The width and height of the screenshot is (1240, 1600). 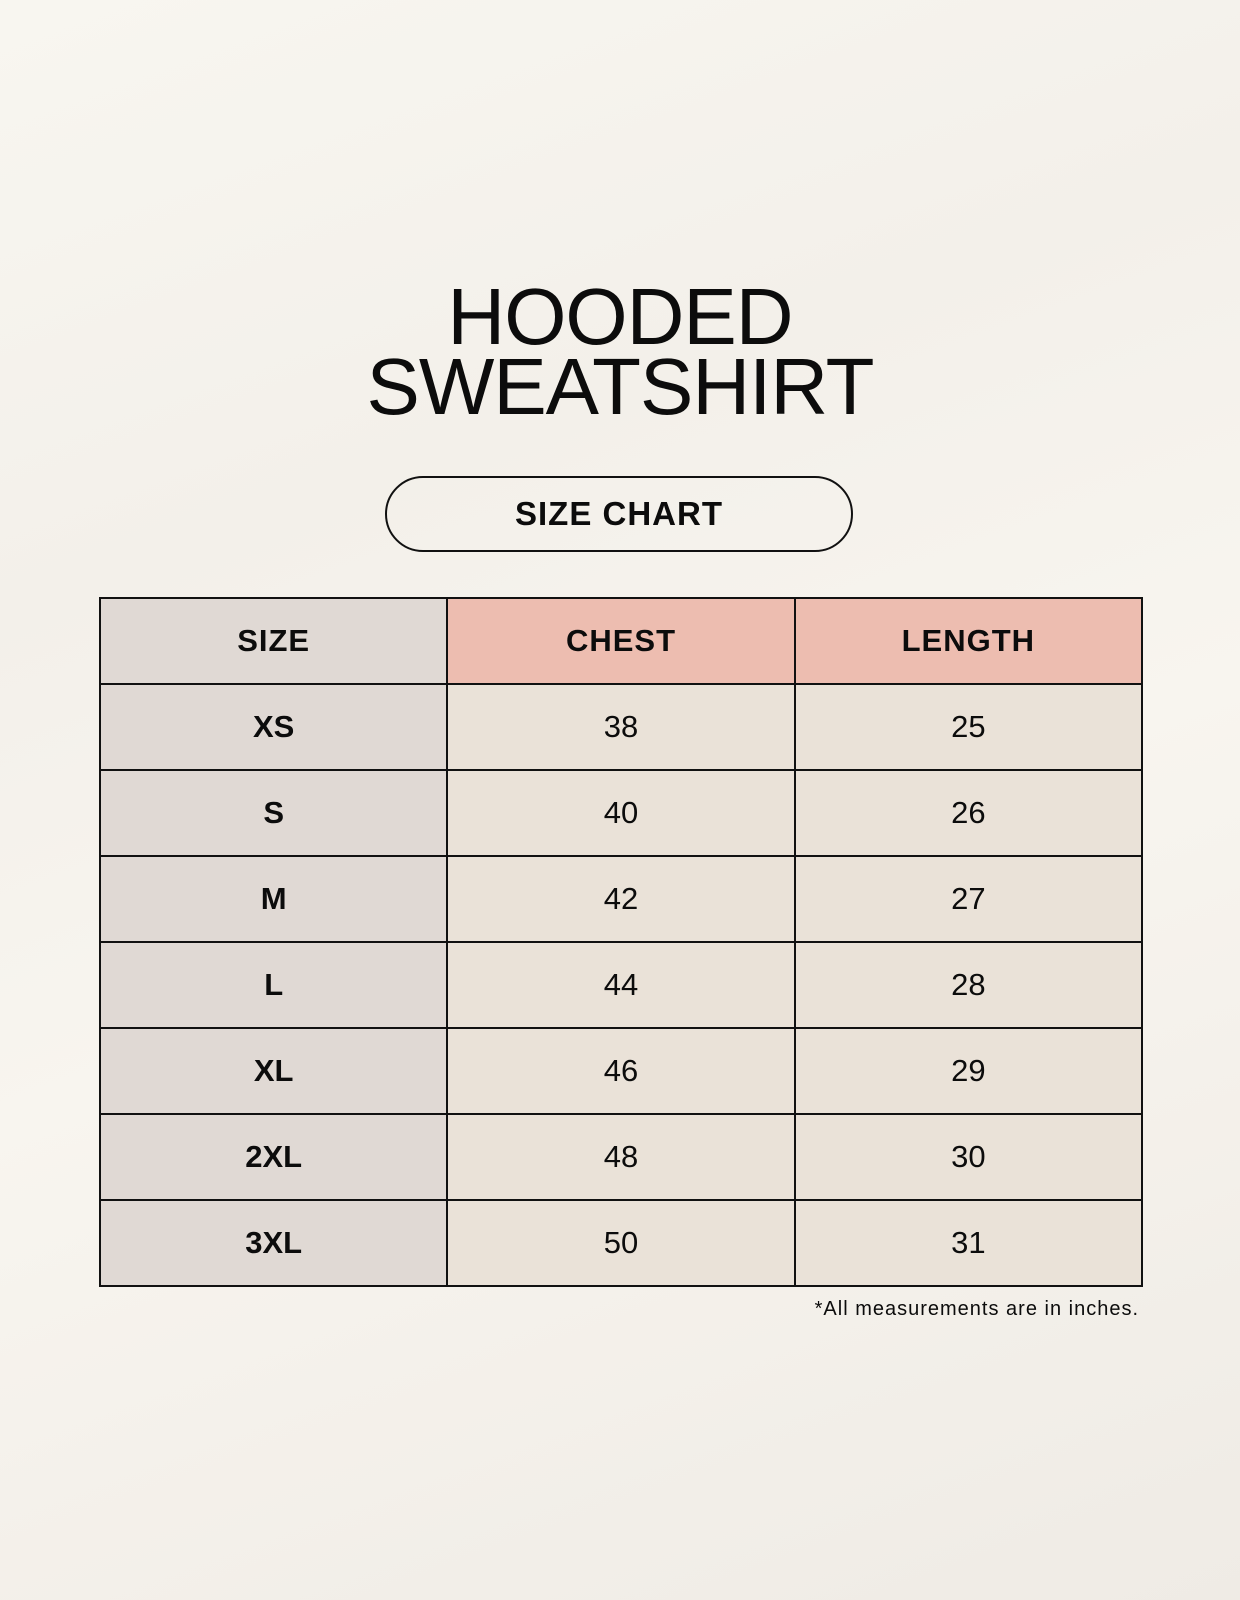 I want to click on cell-chest: 42, so click(x=621, y=899).